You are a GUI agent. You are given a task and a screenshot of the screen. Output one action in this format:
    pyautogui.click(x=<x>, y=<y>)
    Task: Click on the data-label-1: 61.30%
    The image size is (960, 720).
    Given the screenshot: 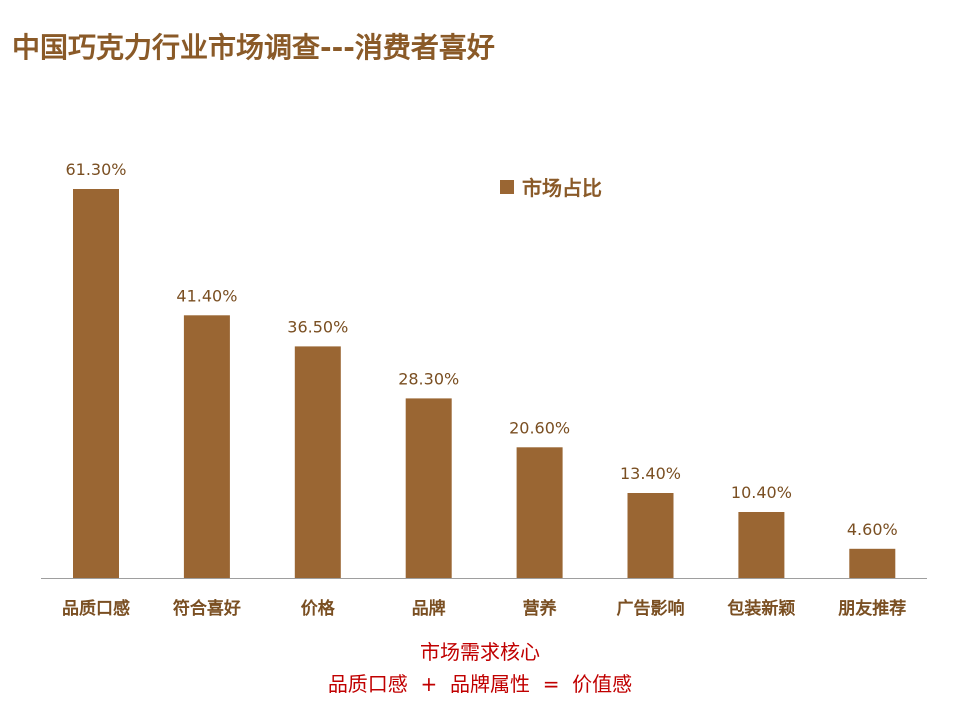 What is the action you would take?
    pyautogui.click(x=95, y=169)
    